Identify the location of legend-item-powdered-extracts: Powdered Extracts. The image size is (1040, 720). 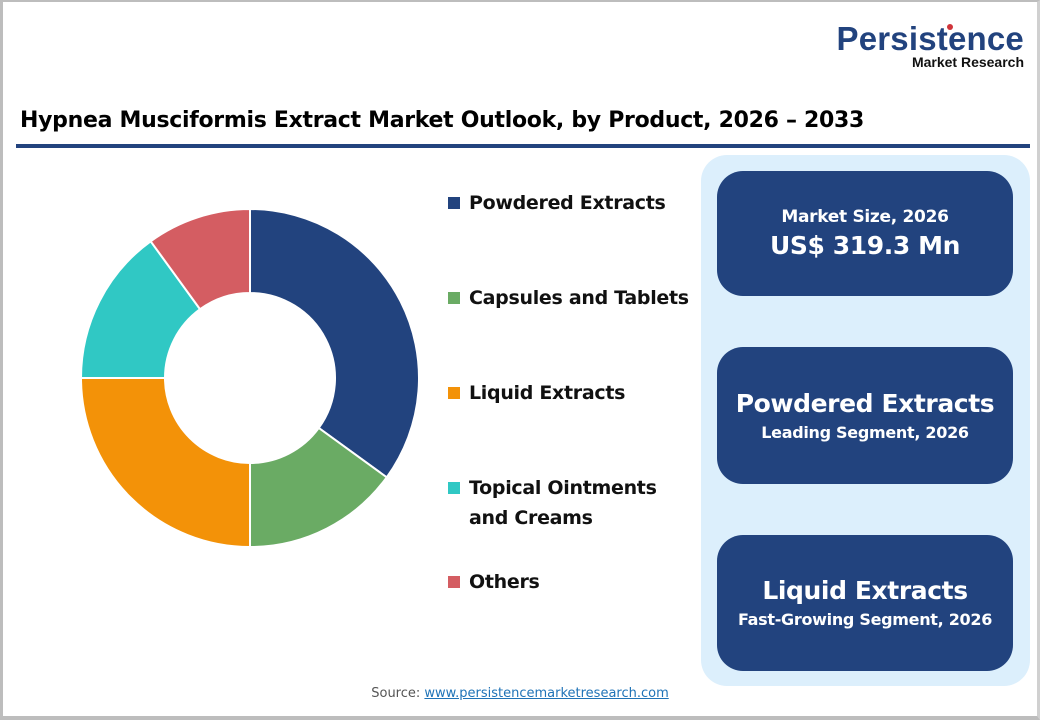
(557, 203).